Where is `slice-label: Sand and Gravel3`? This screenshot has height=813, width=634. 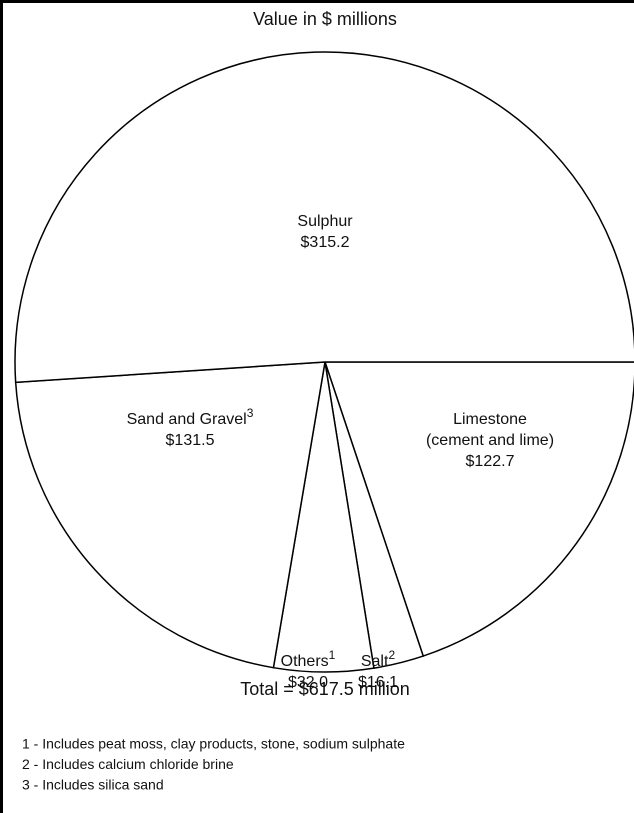 slice-label: Sand and Gravel3 is located at coordinates (190, 417).